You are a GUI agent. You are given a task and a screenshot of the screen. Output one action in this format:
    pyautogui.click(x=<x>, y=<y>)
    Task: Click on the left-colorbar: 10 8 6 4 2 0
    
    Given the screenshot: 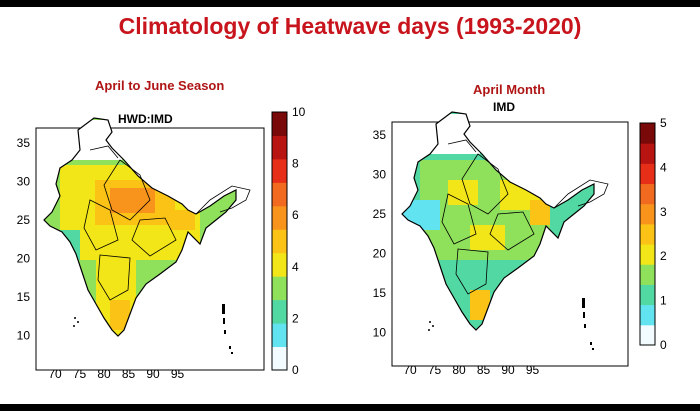 What is the action you would take?
    pyautogui.click(x=288, y=241)
    